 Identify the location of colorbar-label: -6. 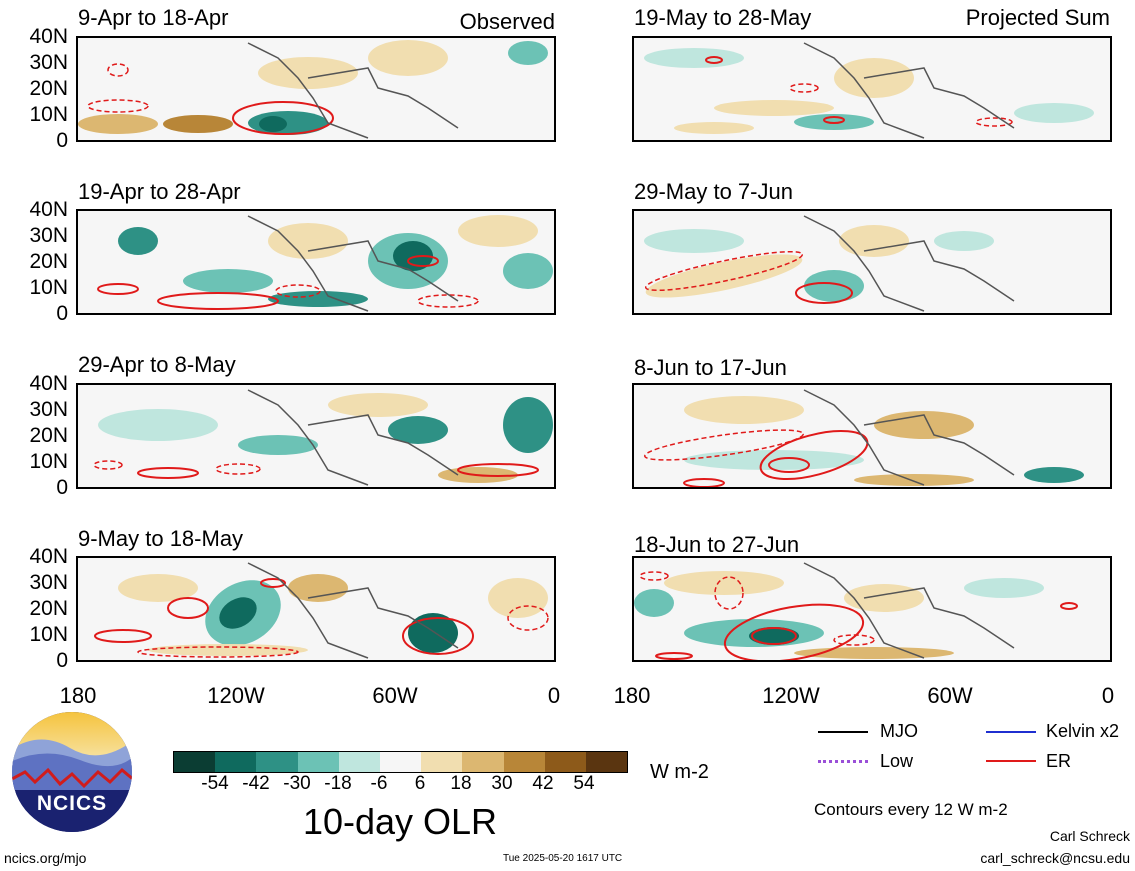
(379, 783).